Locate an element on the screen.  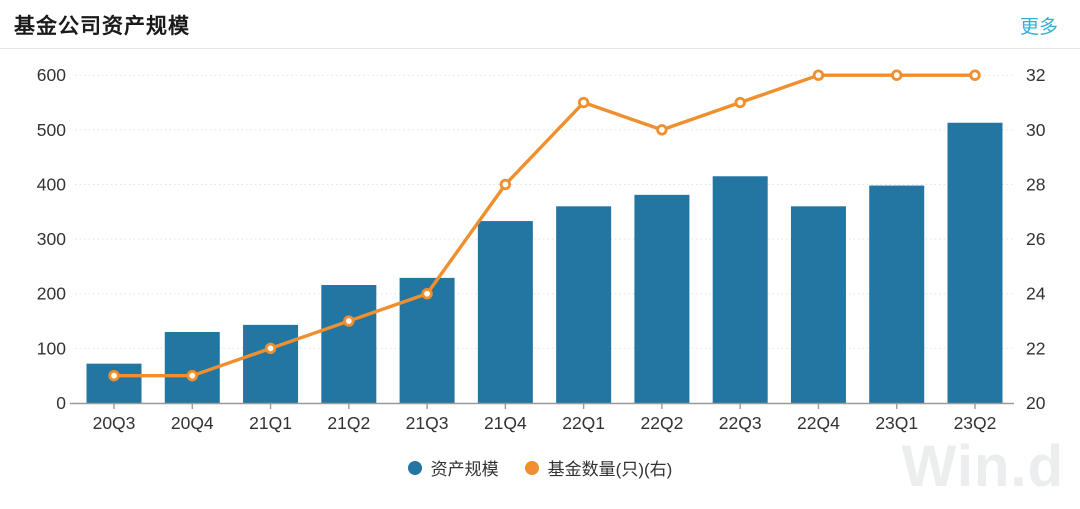
right-axis-tick-label: 22 is located at coordinates (1035, 348).